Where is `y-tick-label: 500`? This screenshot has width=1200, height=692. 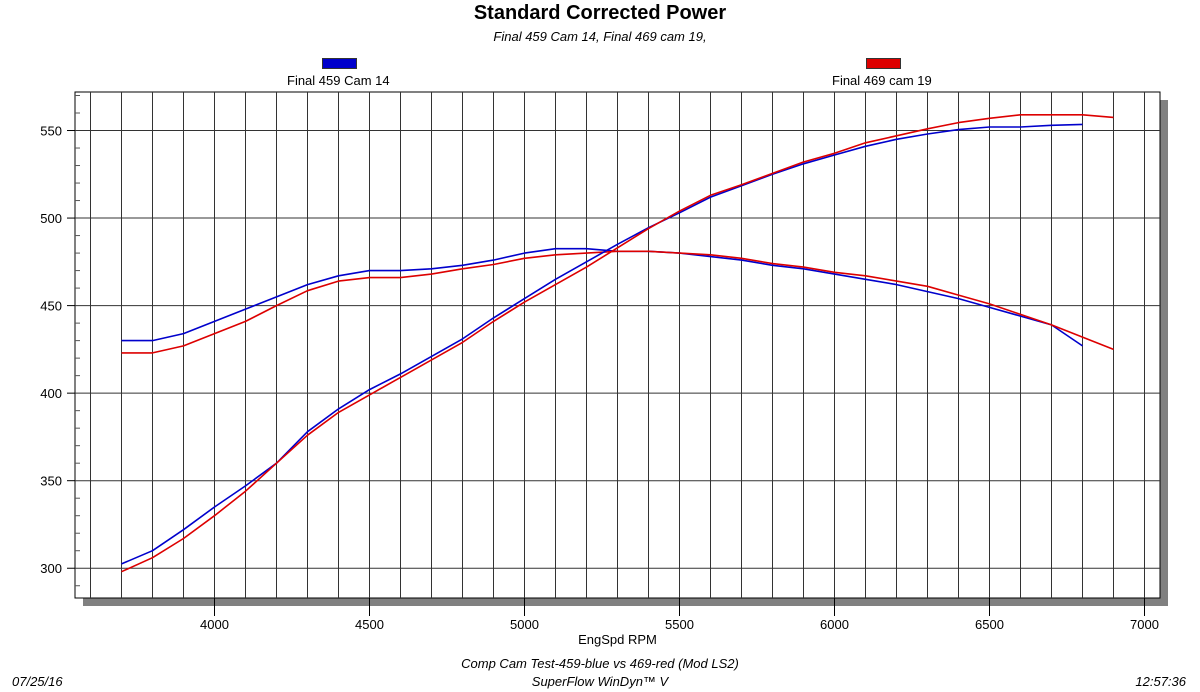 y-tick-label: 500 is located at coordinates (51, 218).